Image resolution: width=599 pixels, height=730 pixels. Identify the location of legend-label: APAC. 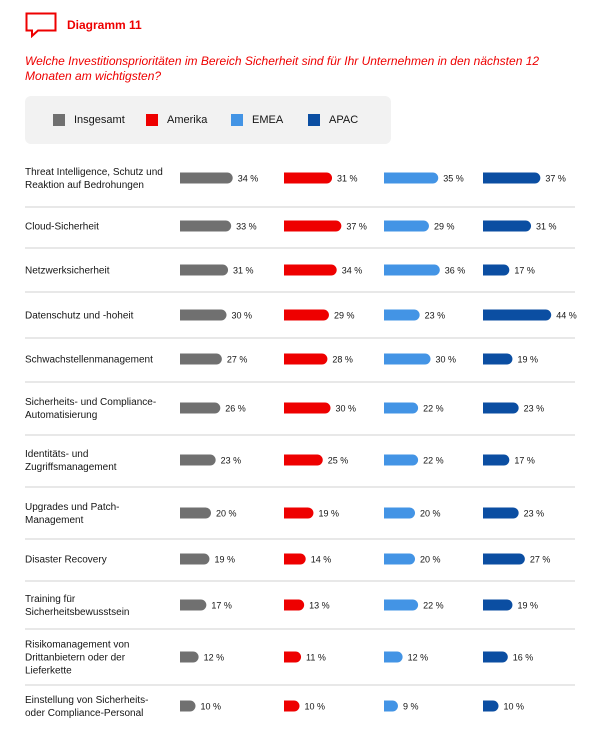
(344, 120).